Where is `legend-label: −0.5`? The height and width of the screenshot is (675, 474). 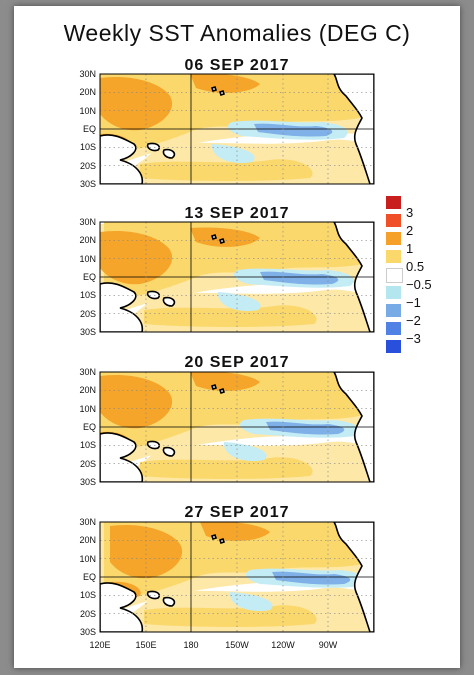
legend-label: −0.5 is located at coordinates (419, 284).